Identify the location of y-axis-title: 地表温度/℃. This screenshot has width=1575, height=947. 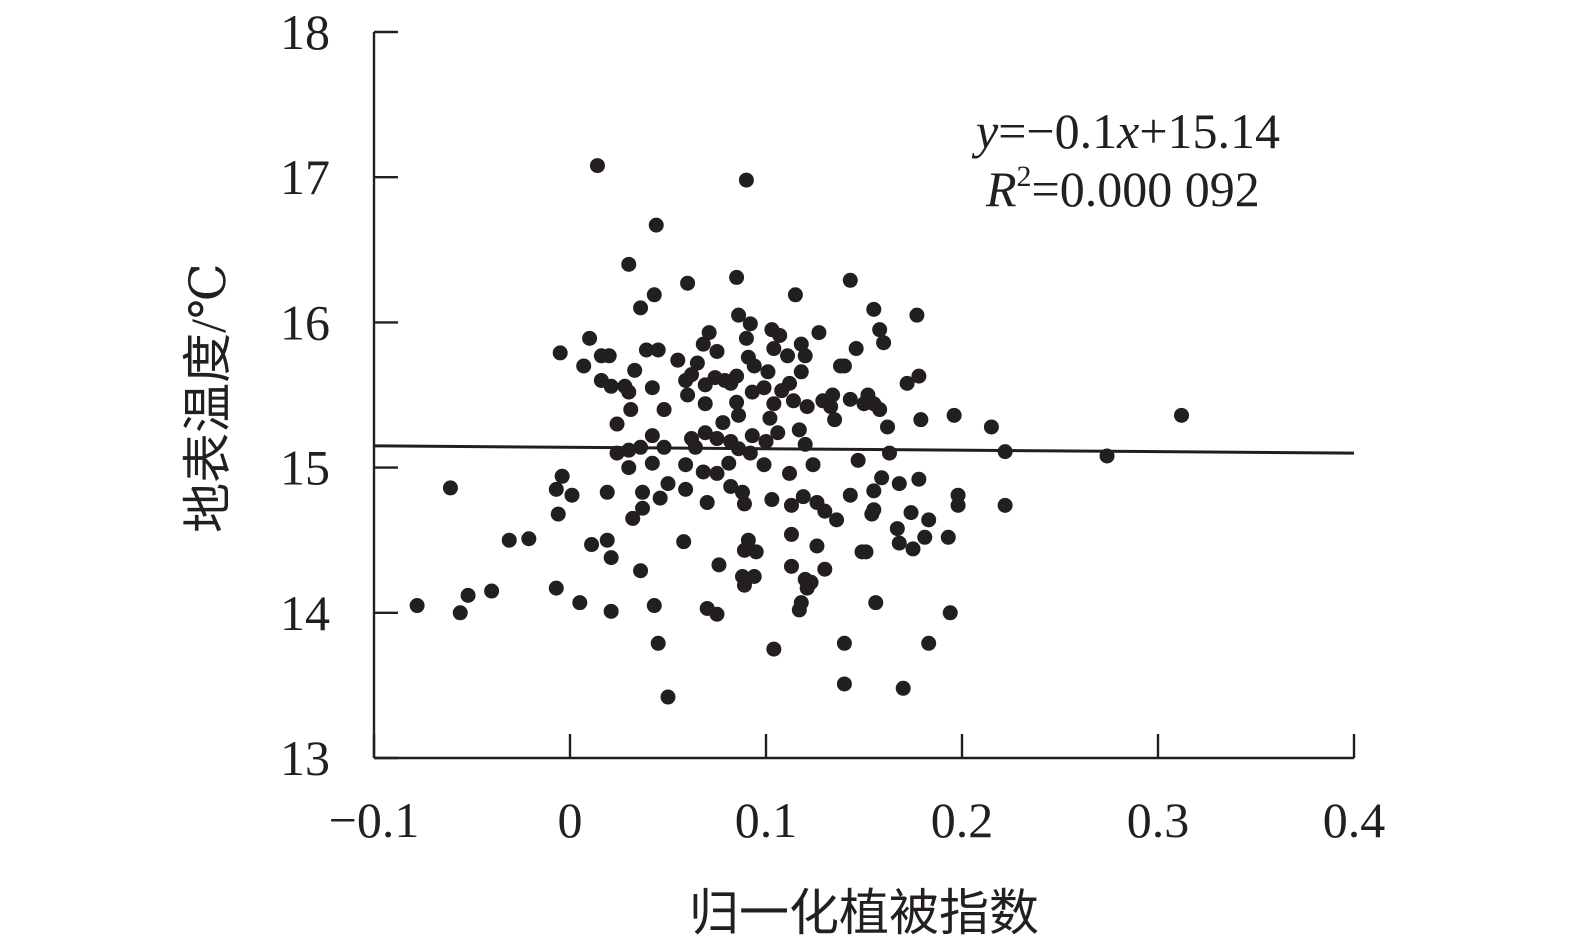
(208, 398).